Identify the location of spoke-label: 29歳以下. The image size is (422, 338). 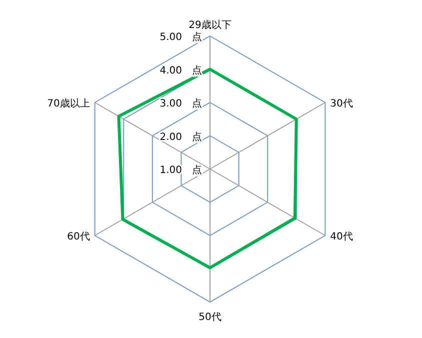
(210, 25).